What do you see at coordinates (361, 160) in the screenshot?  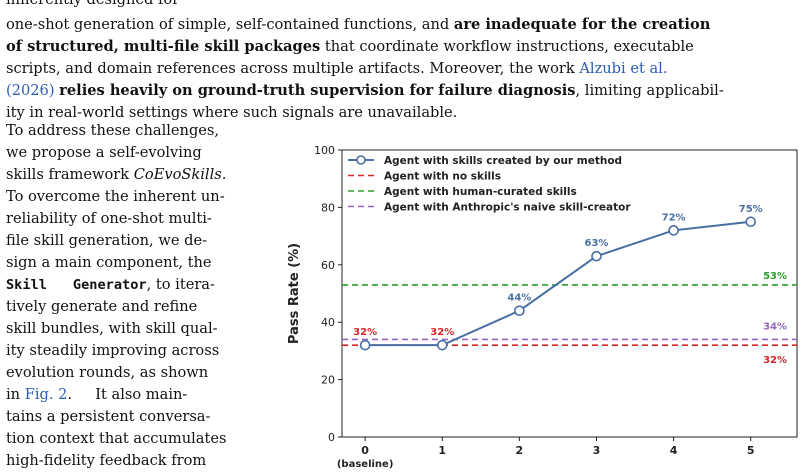 I see `legend-marker` at bounding box center [361, 160].